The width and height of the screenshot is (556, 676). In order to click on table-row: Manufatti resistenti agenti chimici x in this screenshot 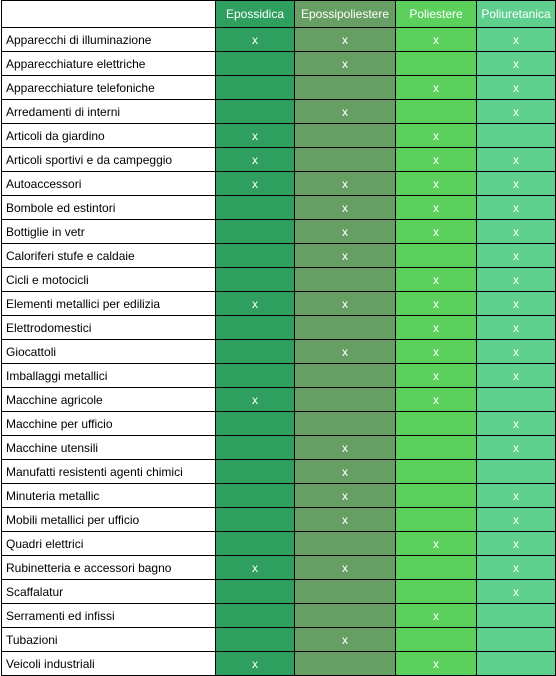, I will do `click(278, 471)`.